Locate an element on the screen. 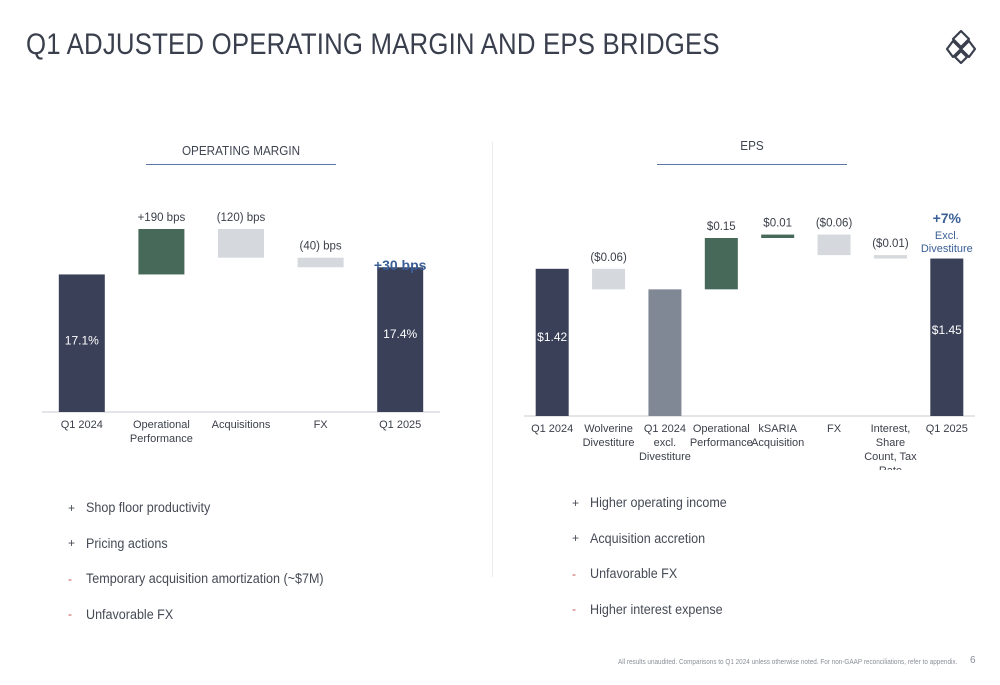  q1-2024-excl-divestiture-category-label: Q1 2024 is located at coordinates (665, 429).